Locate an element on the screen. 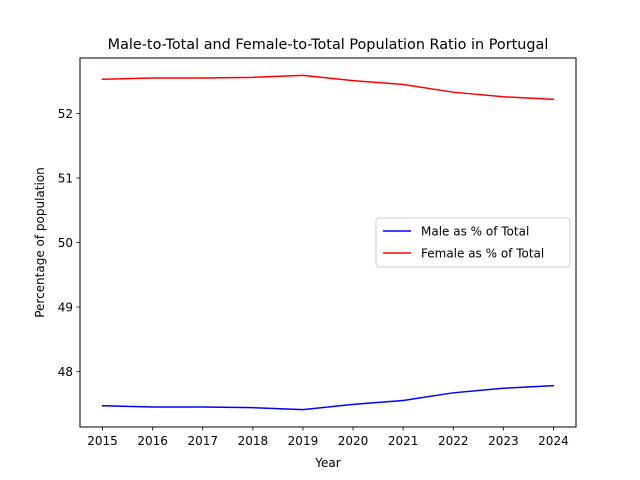 This screenshot has height=480, width=640. series-line-female is located at coordinates (328, 87).